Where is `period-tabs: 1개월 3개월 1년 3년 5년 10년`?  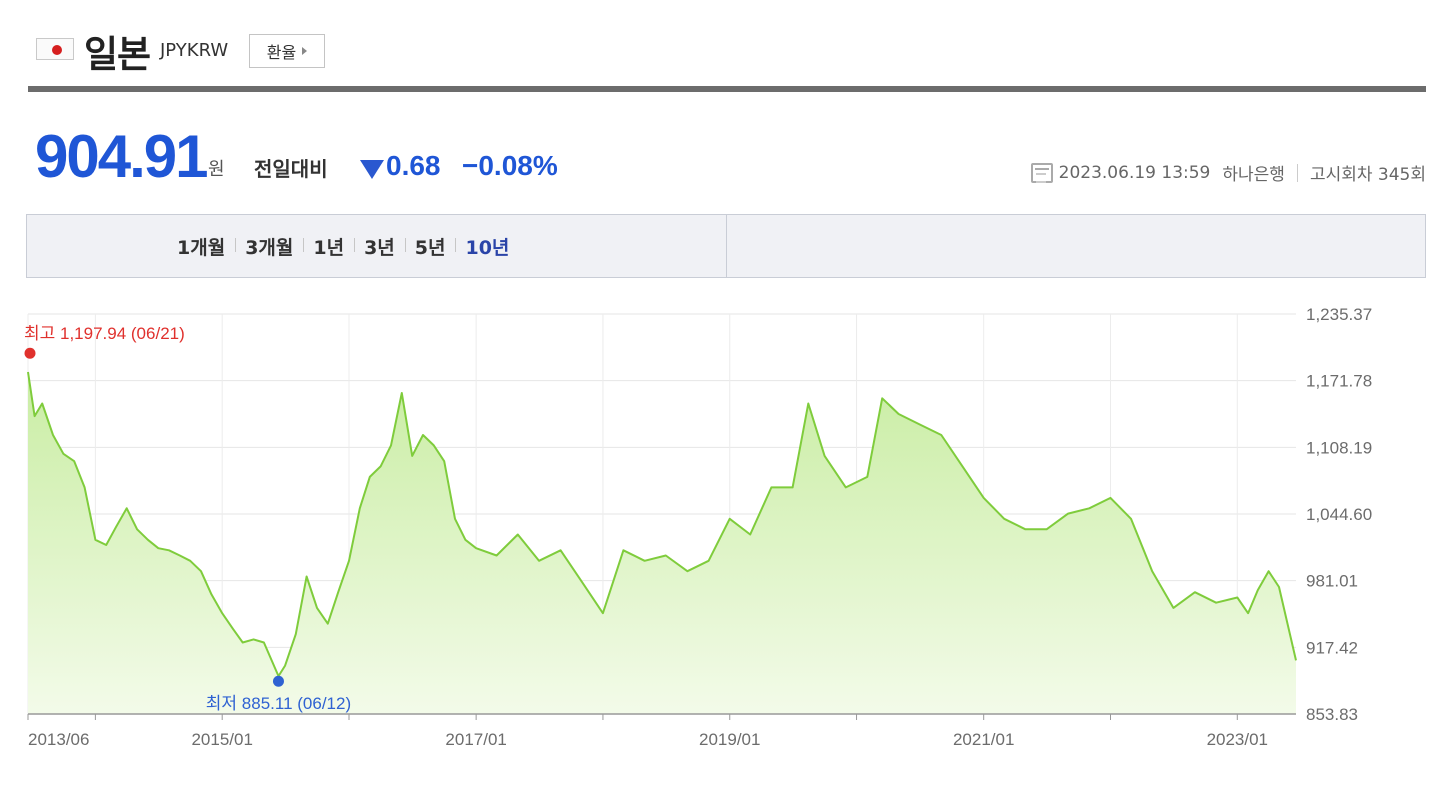
period-tabs: 1개월 3개월 1년 3년 5년 10년 is located at coordinates (343, 246).